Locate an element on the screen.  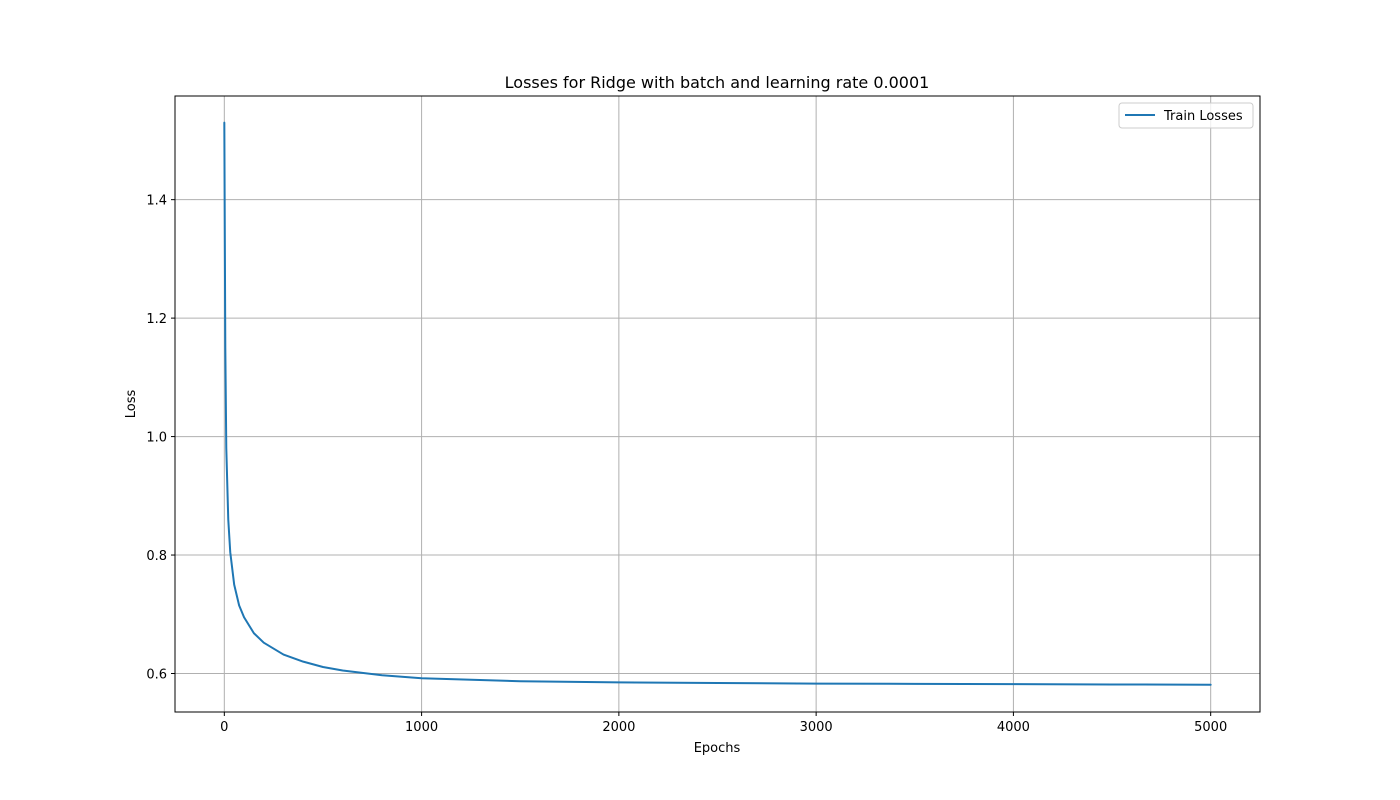
y-tick-label: 1.2 is located at coordinates (156, 319).